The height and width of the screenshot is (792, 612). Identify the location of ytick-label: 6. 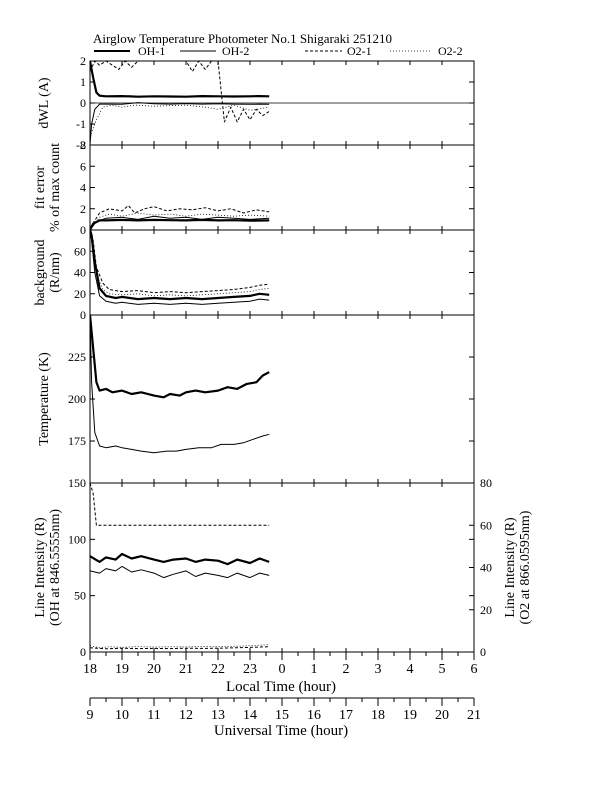
(83, 166).